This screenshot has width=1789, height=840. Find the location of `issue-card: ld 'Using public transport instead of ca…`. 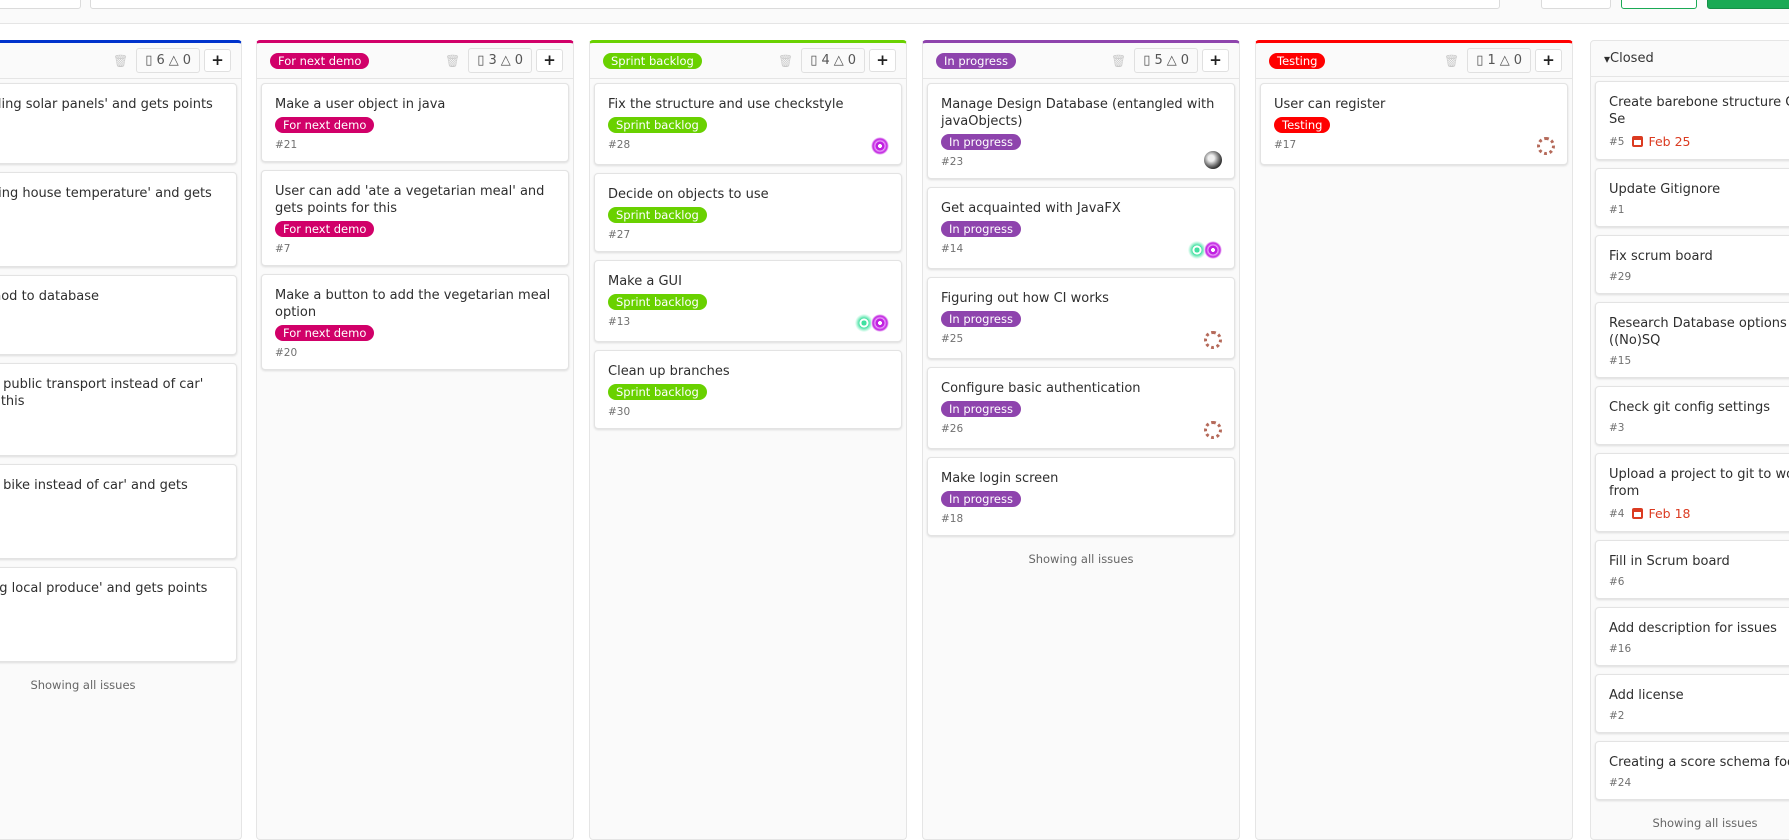

issue-card: ld 'Using public transport instead of ca… is located at coordinates (118, 409).